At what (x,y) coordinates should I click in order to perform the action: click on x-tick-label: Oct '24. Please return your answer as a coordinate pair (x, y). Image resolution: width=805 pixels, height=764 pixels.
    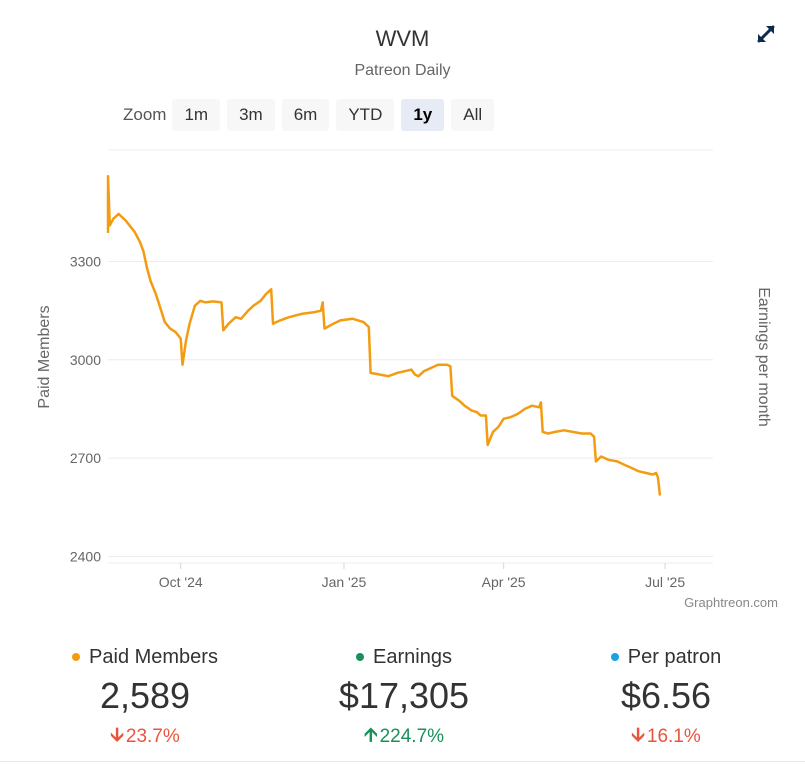
    Looking at the image, I should click on (181, 582).